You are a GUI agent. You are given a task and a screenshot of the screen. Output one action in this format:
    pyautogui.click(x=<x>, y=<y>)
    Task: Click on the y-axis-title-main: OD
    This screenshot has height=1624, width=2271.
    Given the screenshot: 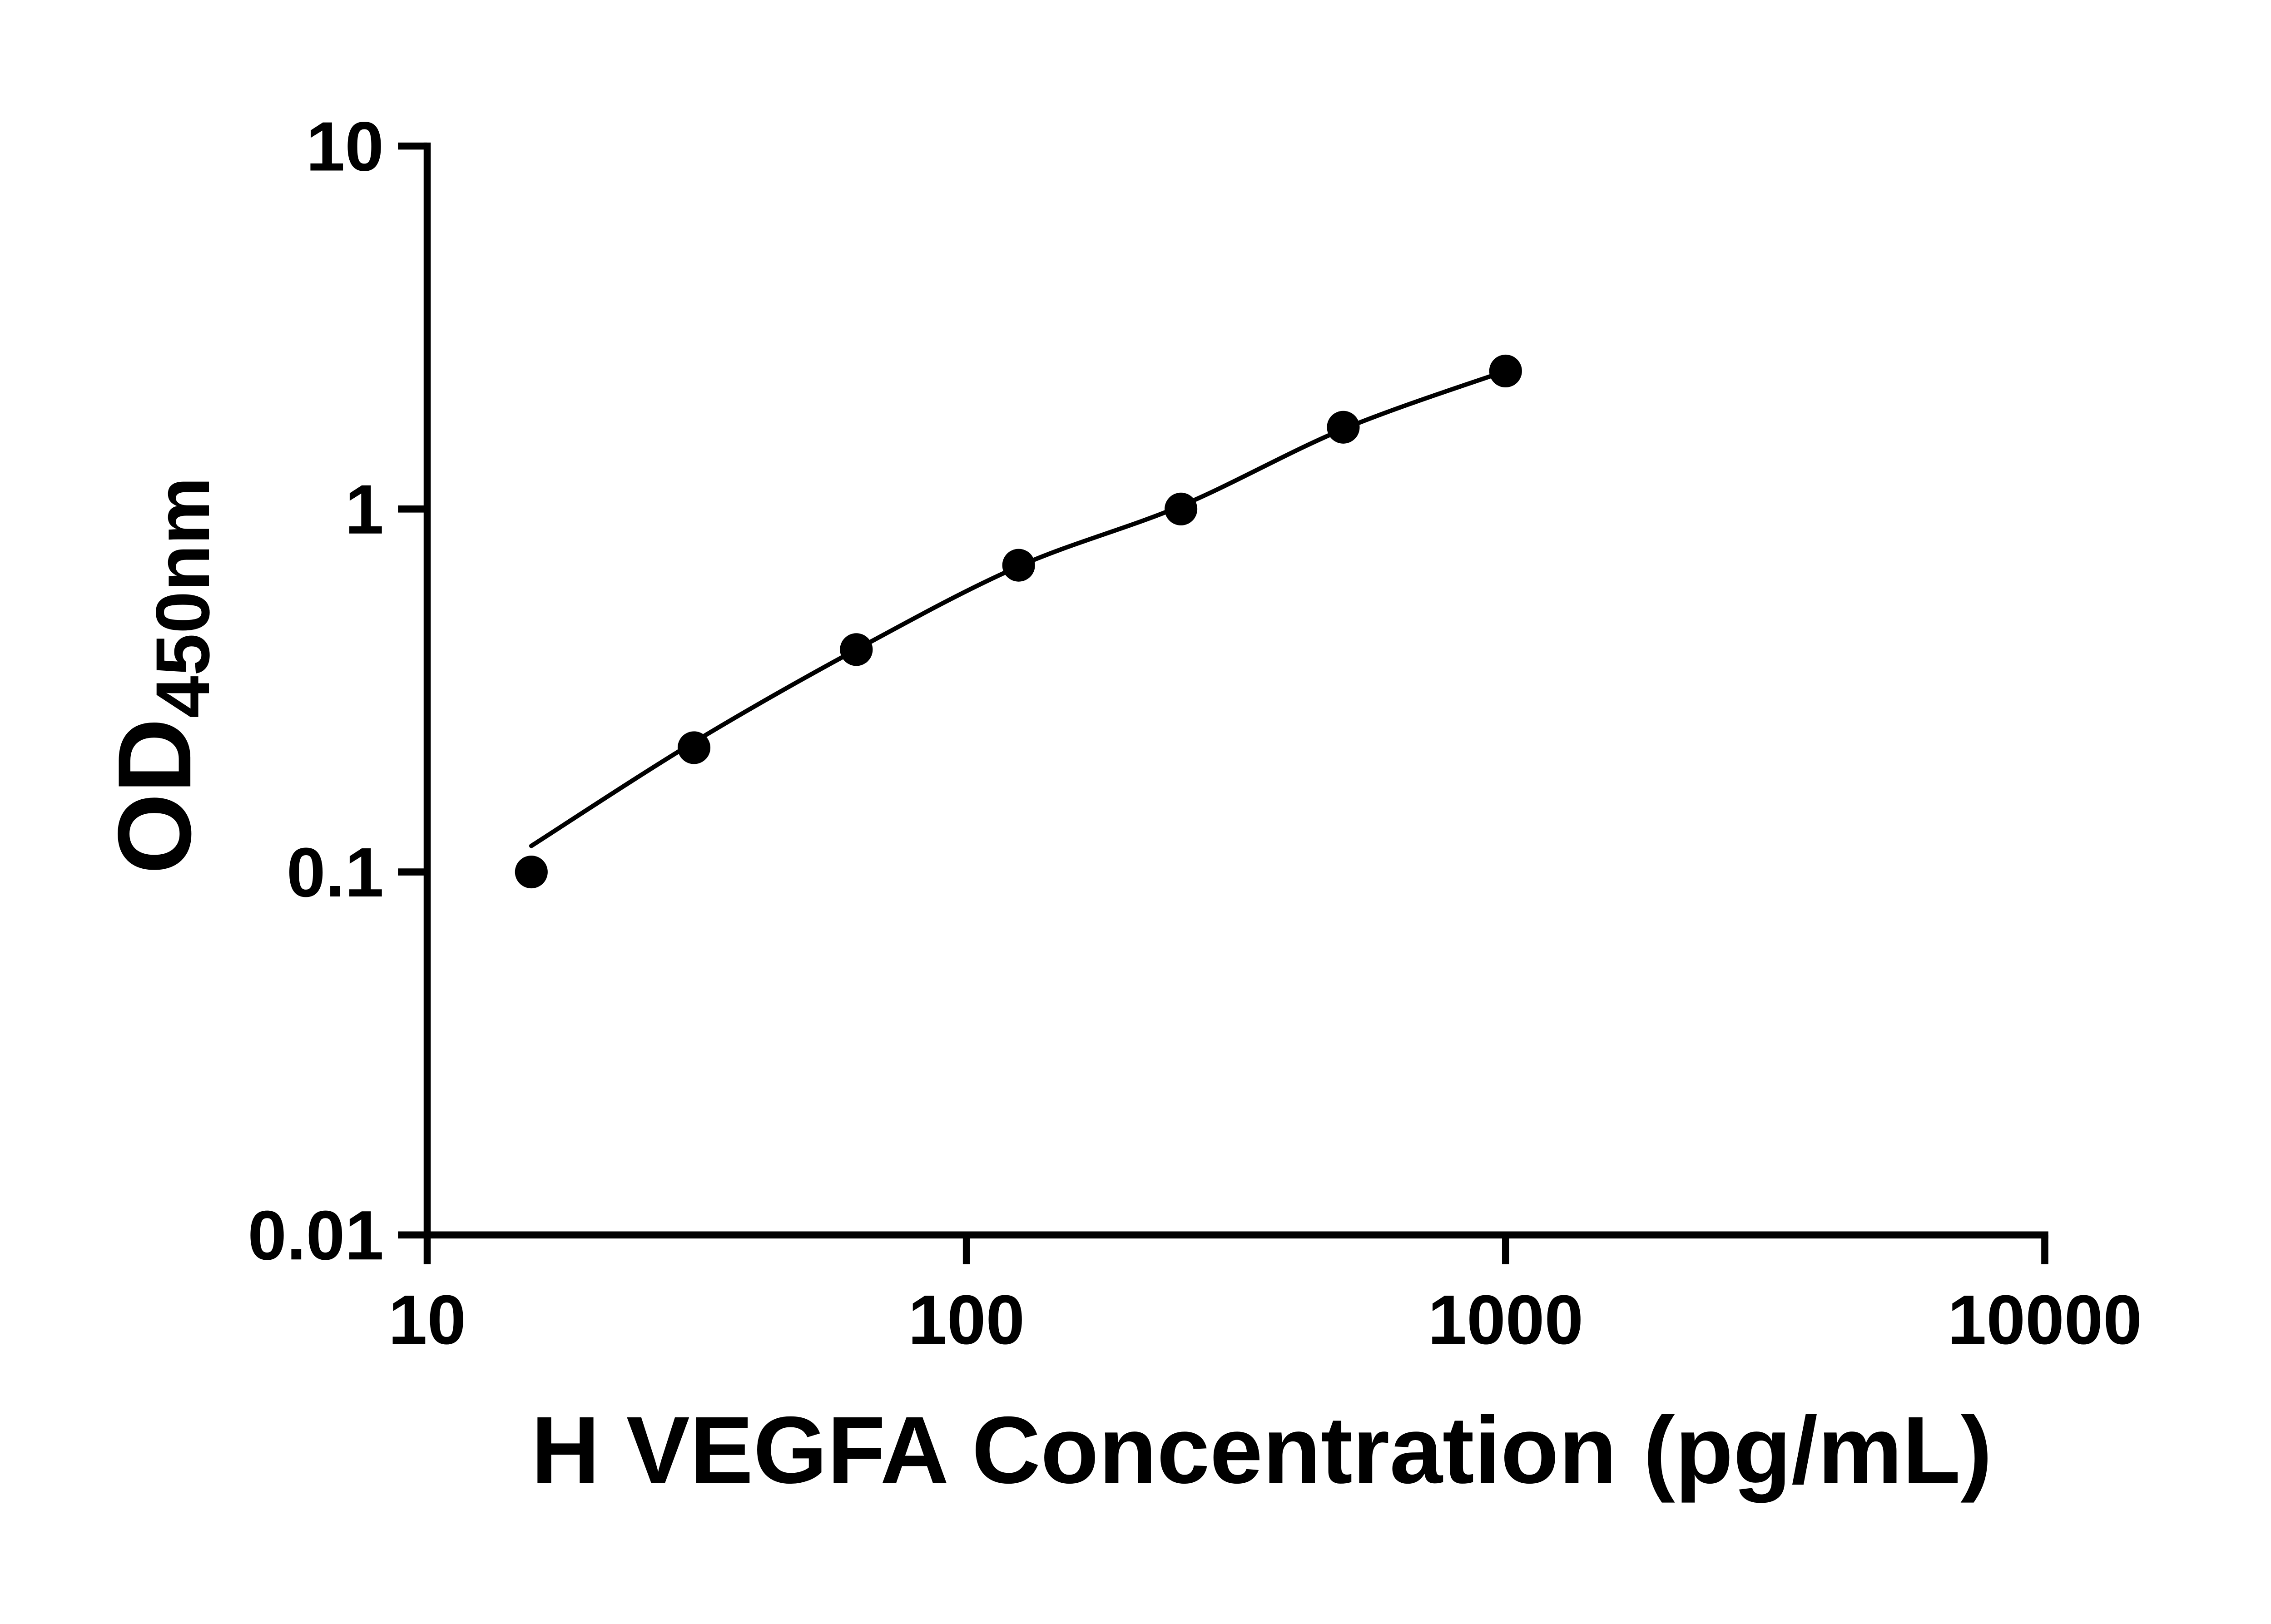 What is the action you would take?
    pyautogui.click(x=154, y=796)
    